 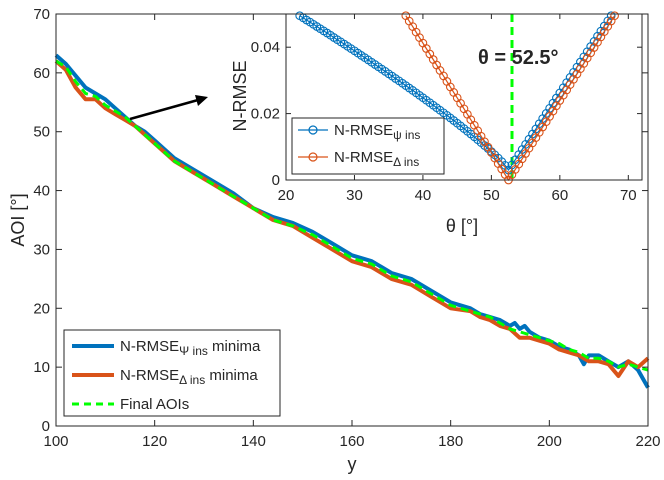 What do you see at coordinates (41, 73) in the screenshot?
I see `main-y-tick-label: 60` at bounding box center [41, 73].